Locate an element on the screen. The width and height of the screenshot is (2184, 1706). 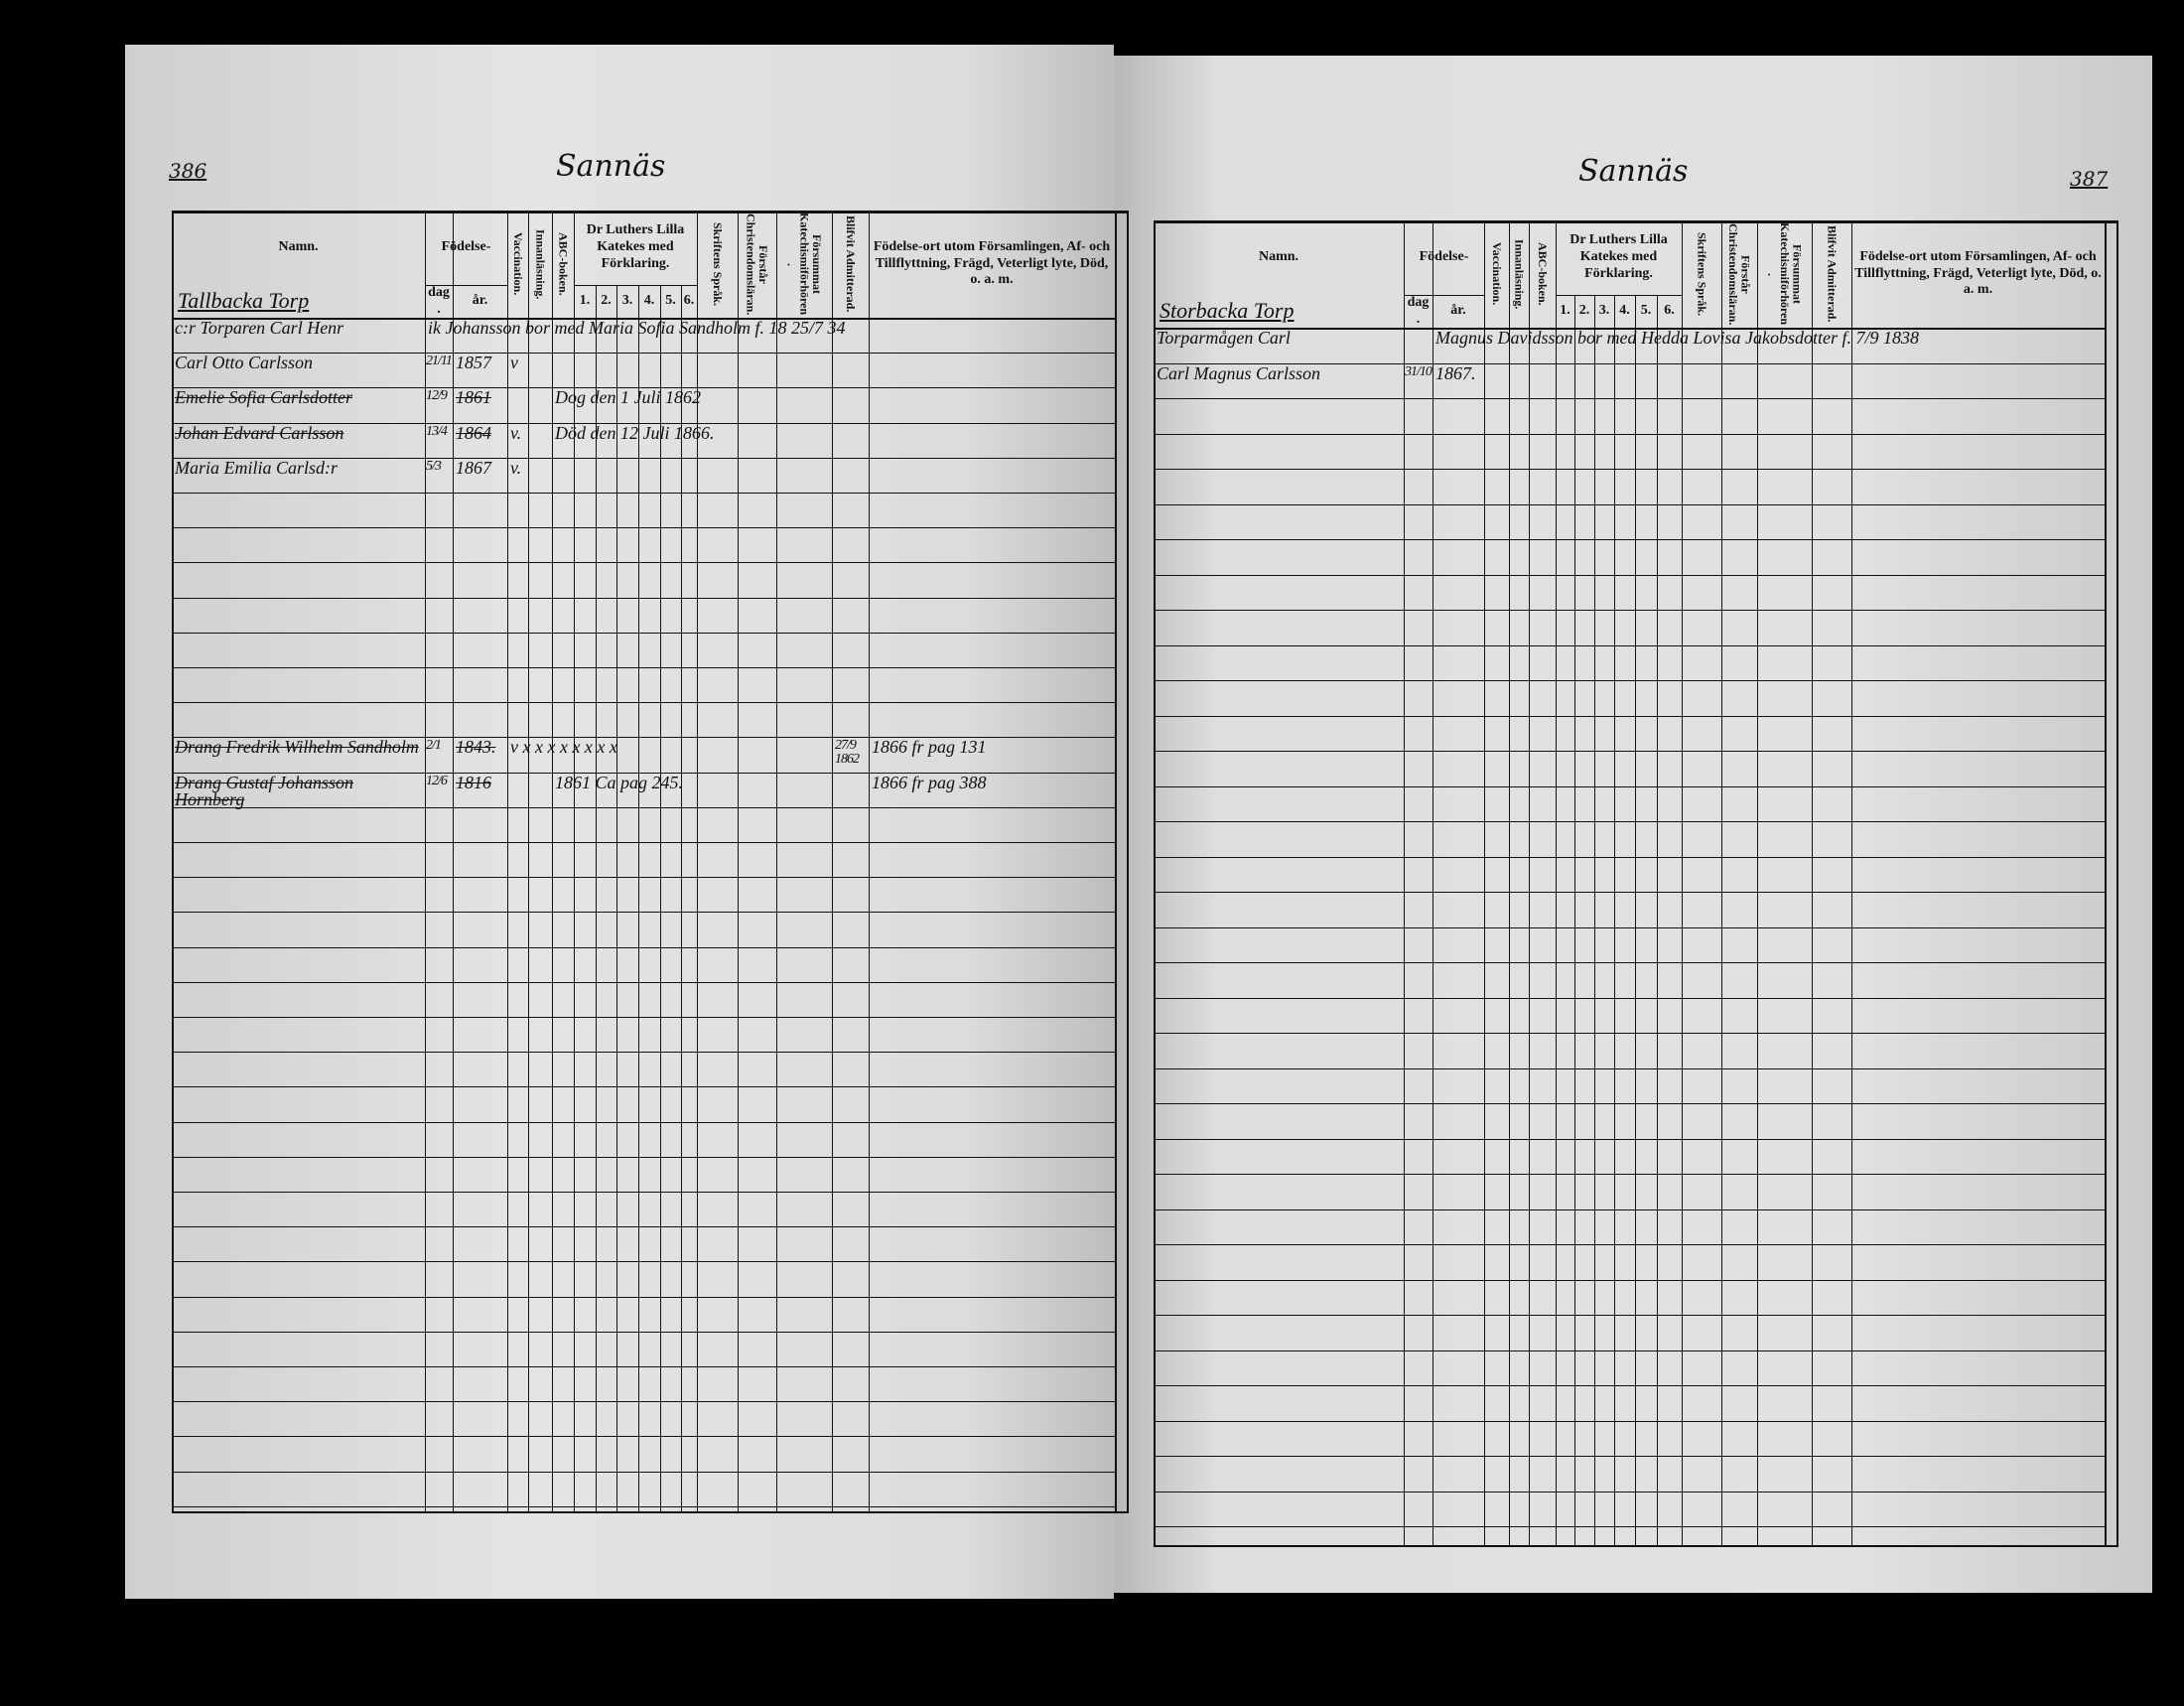
entry-birth-day: 13/4 is located at coordinates (437, 431).